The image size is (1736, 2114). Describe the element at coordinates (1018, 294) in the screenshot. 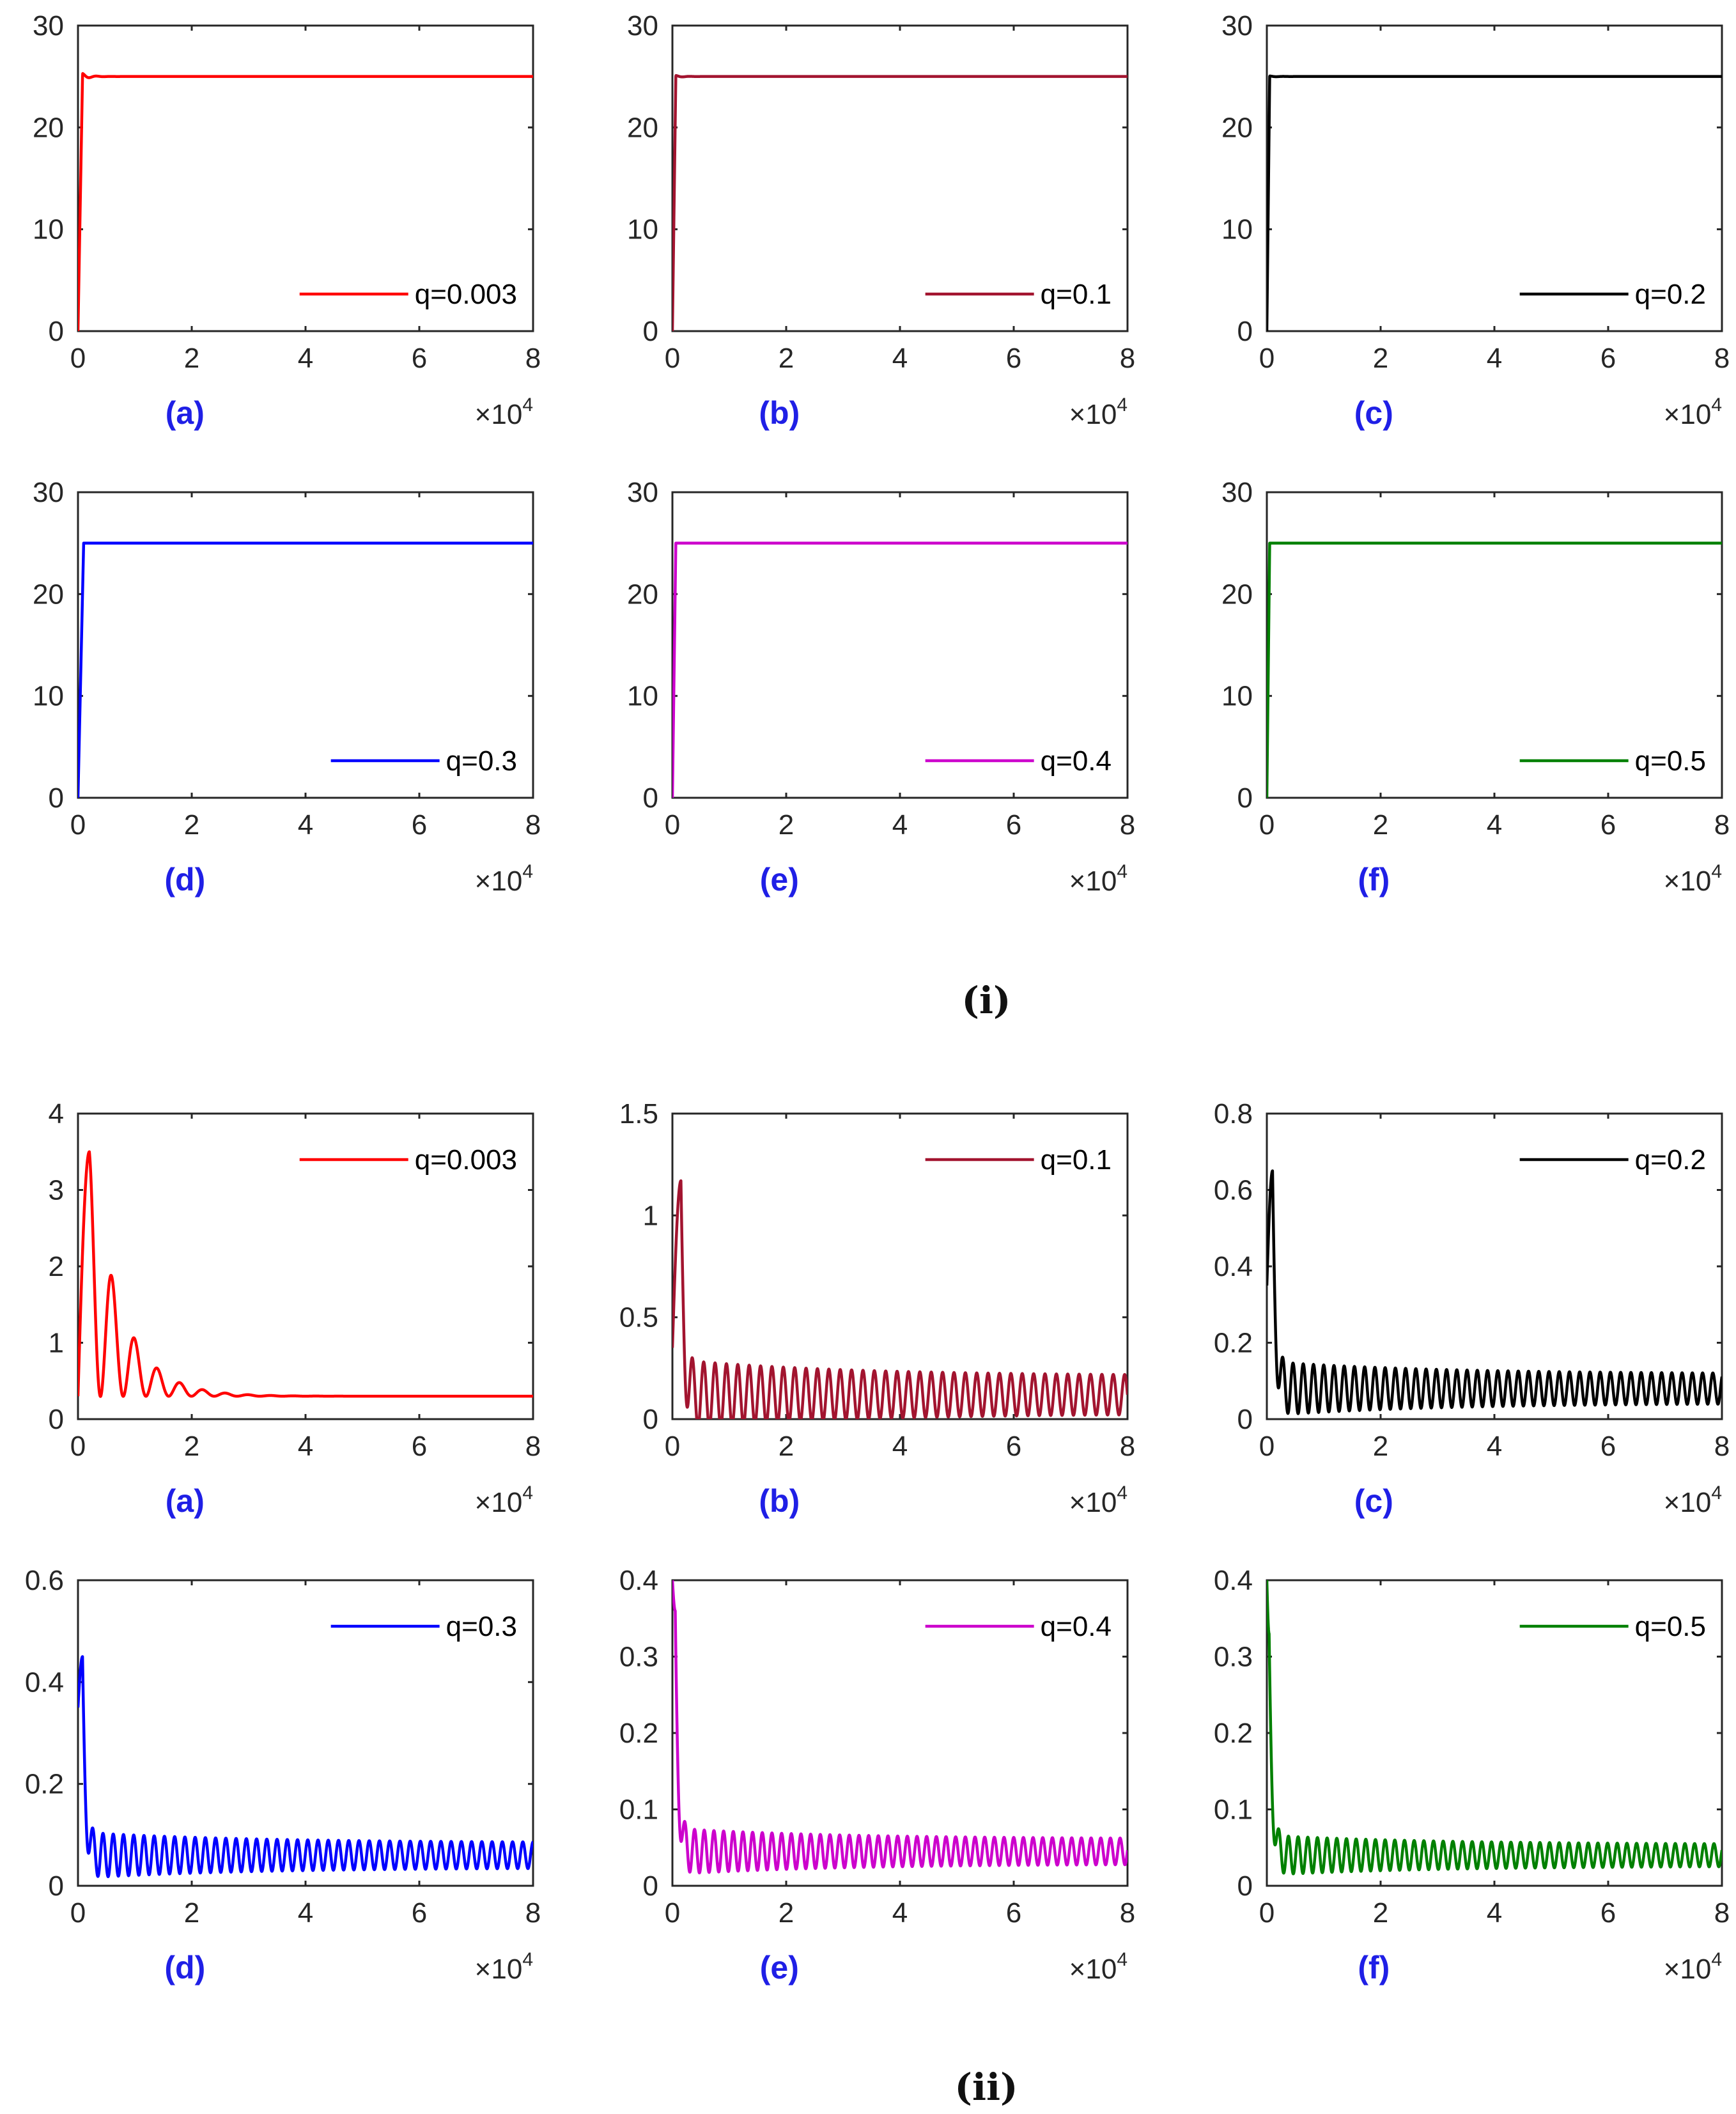

I see `legend: q=0.1` at that location.